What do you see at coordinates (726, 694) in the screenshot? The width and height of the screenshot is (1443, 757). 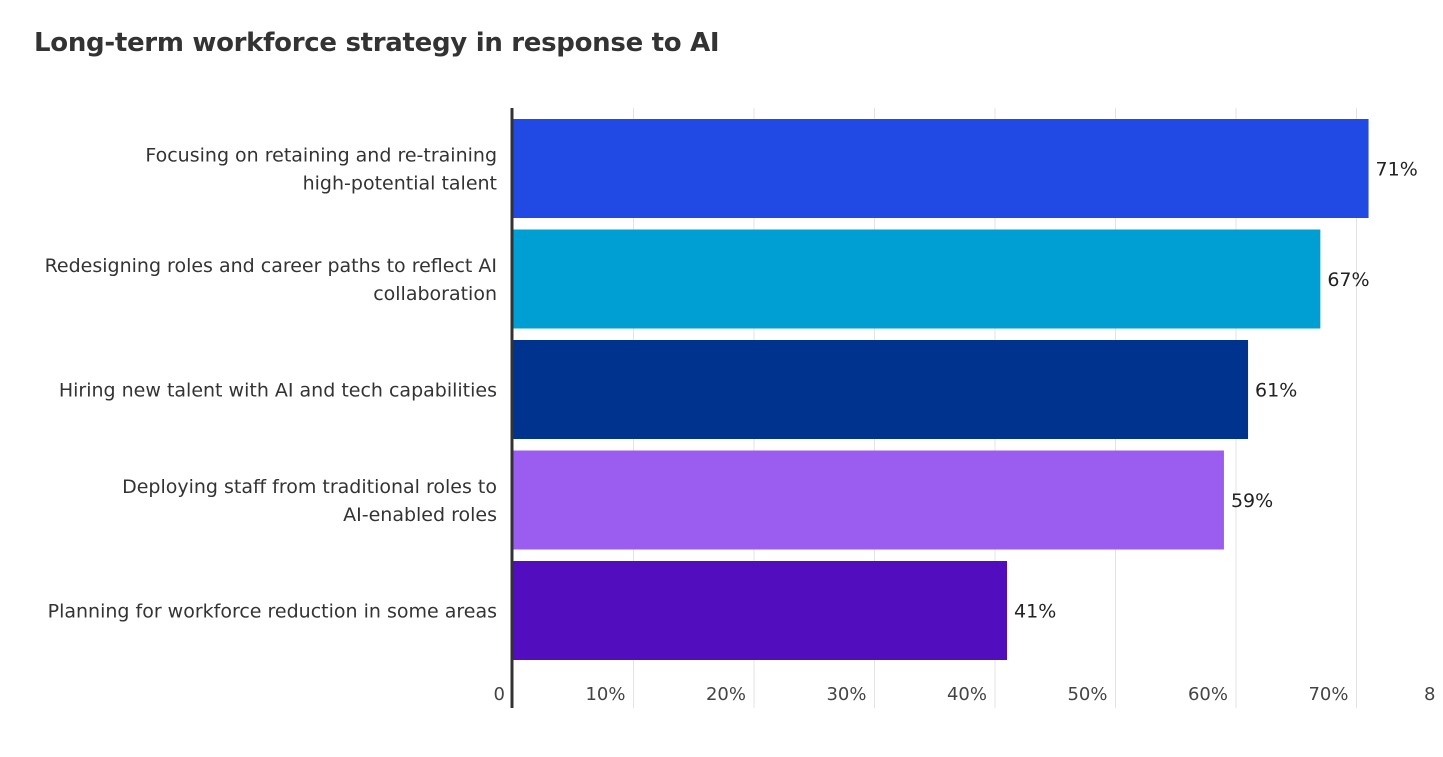 I see `x-tick-label: 20%` at bounding box center [726, 694].